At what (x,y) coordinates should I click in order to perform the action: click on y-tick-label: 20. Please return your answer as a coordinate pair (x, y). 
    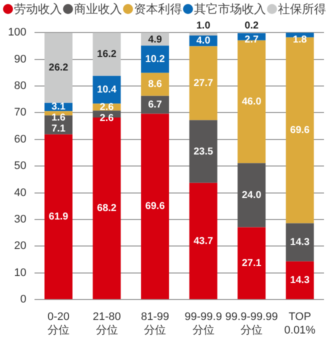
    Looking at the image, I should click on (20, 246).